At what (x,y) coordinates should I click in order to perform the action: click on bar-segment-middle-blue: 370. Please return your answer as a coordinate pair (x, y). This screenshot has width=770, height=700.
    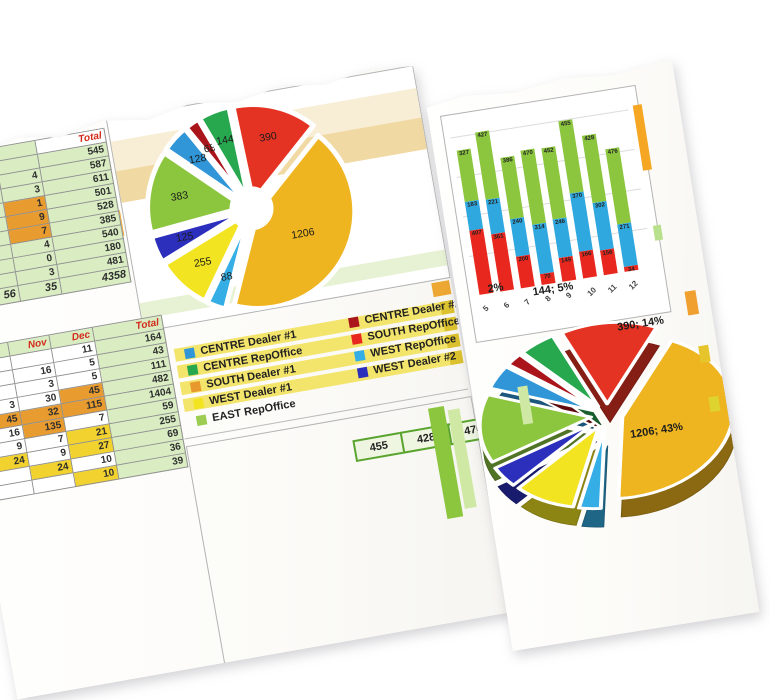
    Looking at the image, I should click on (581, 221).